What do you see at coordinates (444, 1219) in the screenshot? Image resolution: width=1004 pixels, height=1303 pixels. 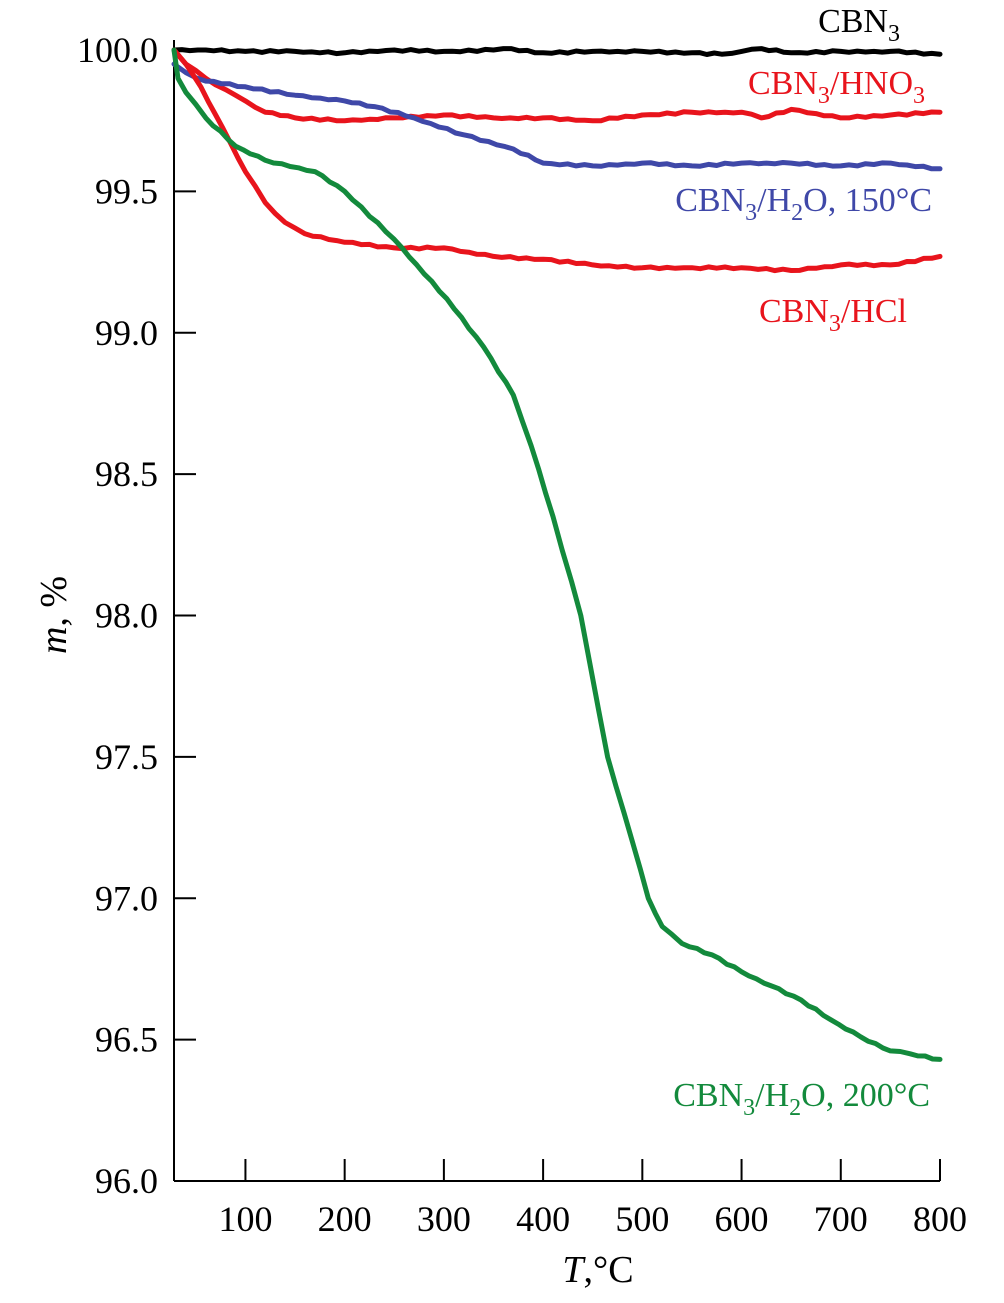 I see `x-tick-label: 300` at bounding box center [444, 1219].